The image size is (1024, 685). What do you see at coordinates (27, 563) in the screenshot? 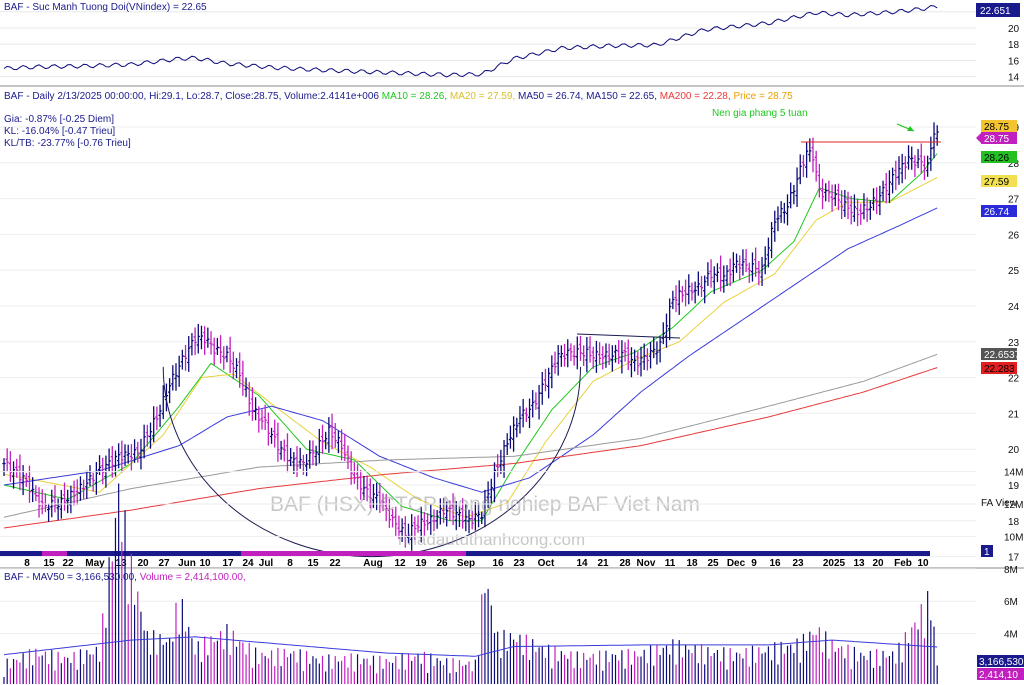
I see `date-label: 8` at bounding box center [27, 563].